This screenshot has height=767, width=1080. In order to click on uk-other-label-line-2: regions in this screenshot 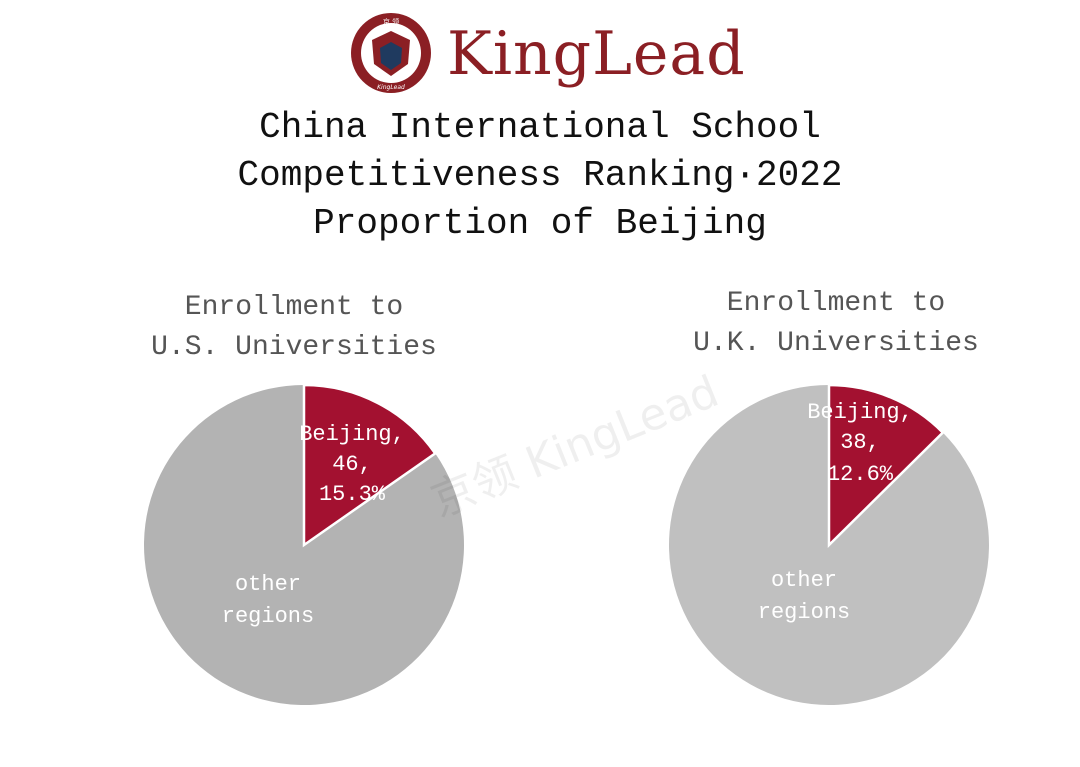, I will do `click(804, 612)`.